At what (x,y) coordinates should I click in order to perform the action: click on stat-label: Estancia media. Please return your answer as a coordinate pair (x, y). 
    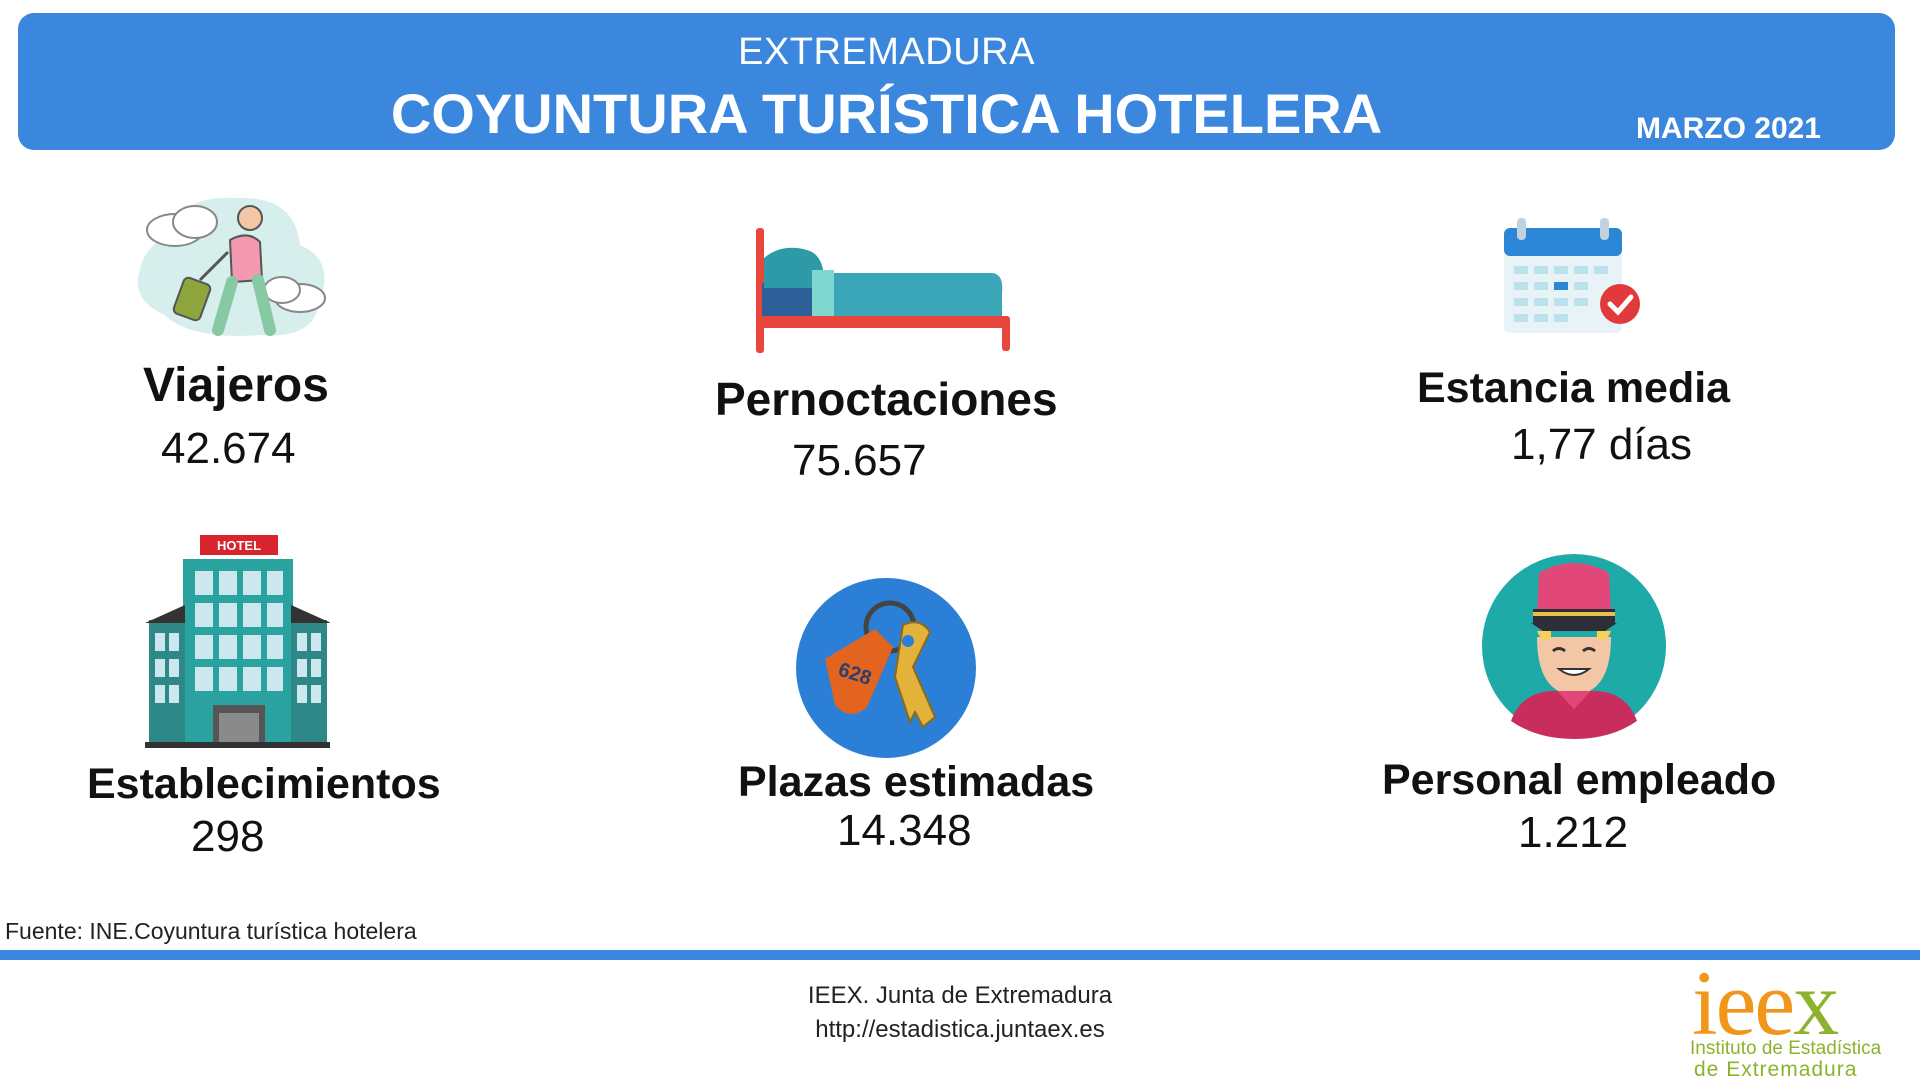
    Looking at the image, I should click on (1574, 388).